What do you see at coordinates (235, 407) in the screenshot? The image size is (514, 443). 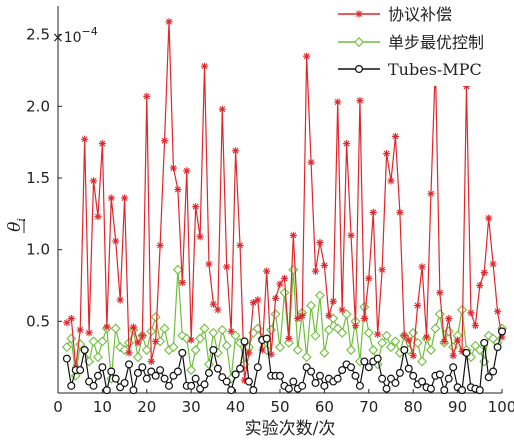 I see `x-tick-label: 40` at bounding box center [235, 407].